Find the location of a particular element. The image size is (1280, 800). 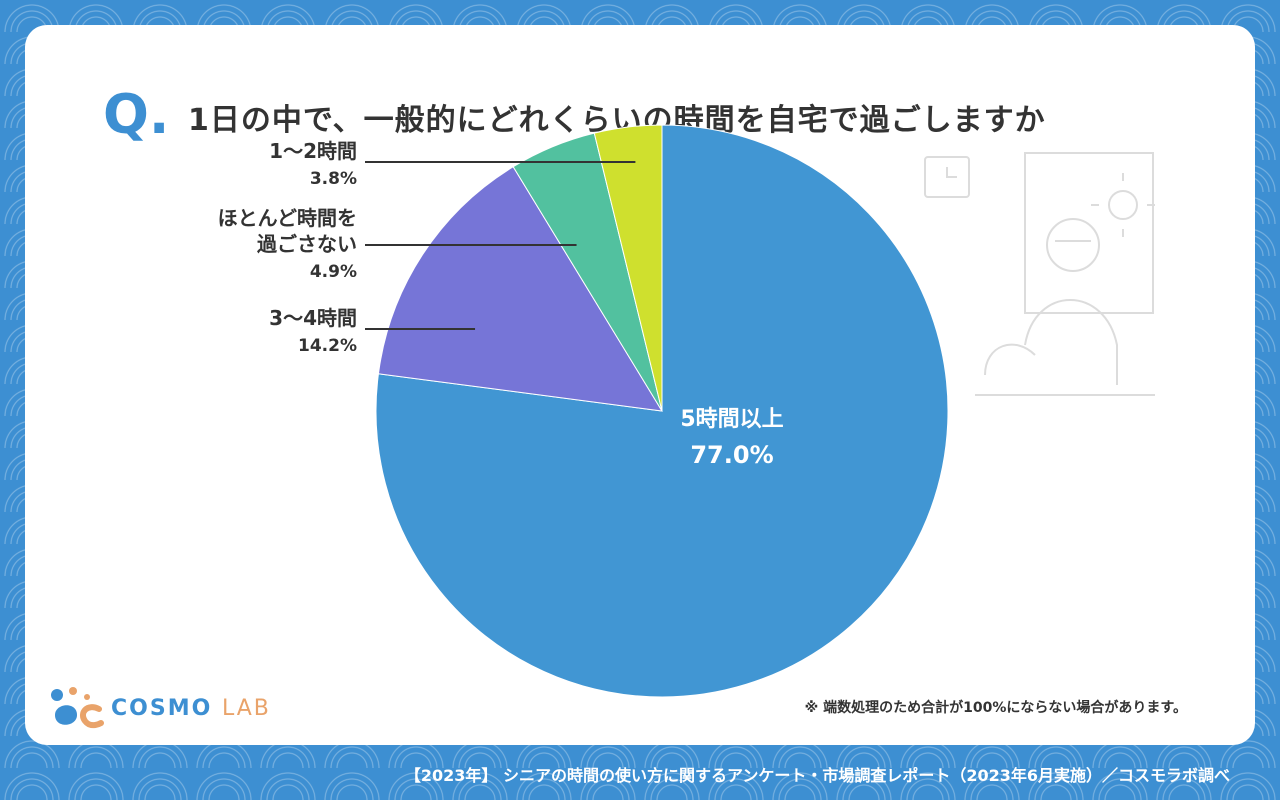

slice-percent: 3.8% is located at coordinates (333, 179).